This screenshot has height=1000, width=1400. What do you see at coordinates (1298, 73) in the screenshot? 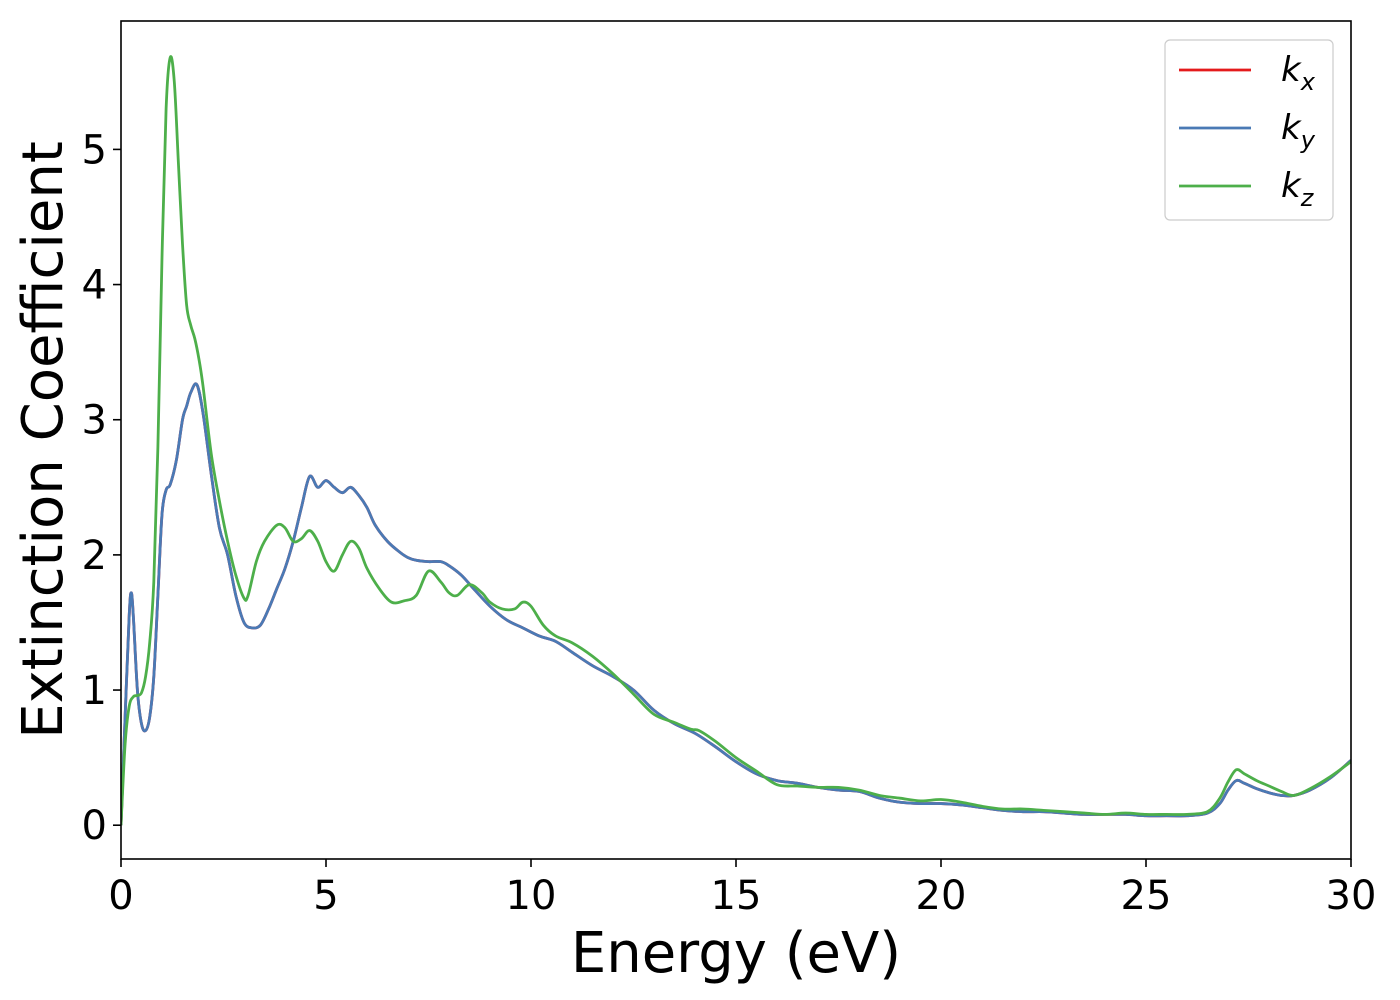
I see `legend-label-kx: kx` at bounding box center [1298, 73].